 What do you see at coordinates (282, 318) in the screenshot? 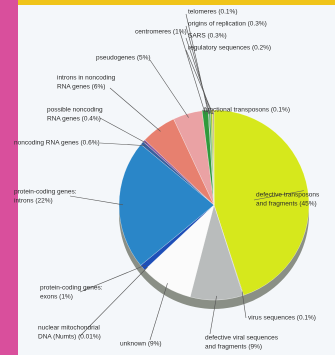
I see `slice-label: virus sequences (0.1%)` at bounding box center [282, 318].